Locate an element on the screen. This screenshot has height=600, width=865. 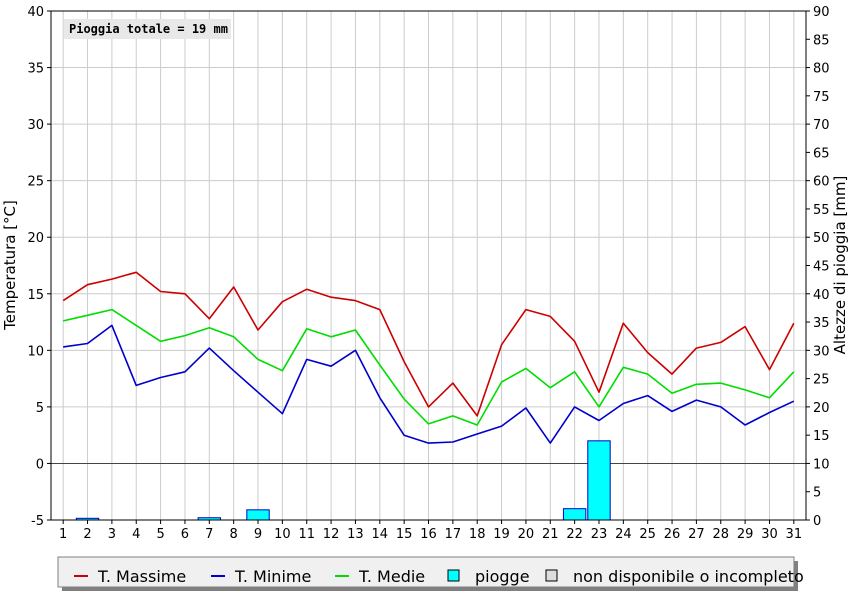
left-tick-label: 40 is located at coordinates (35, 12).